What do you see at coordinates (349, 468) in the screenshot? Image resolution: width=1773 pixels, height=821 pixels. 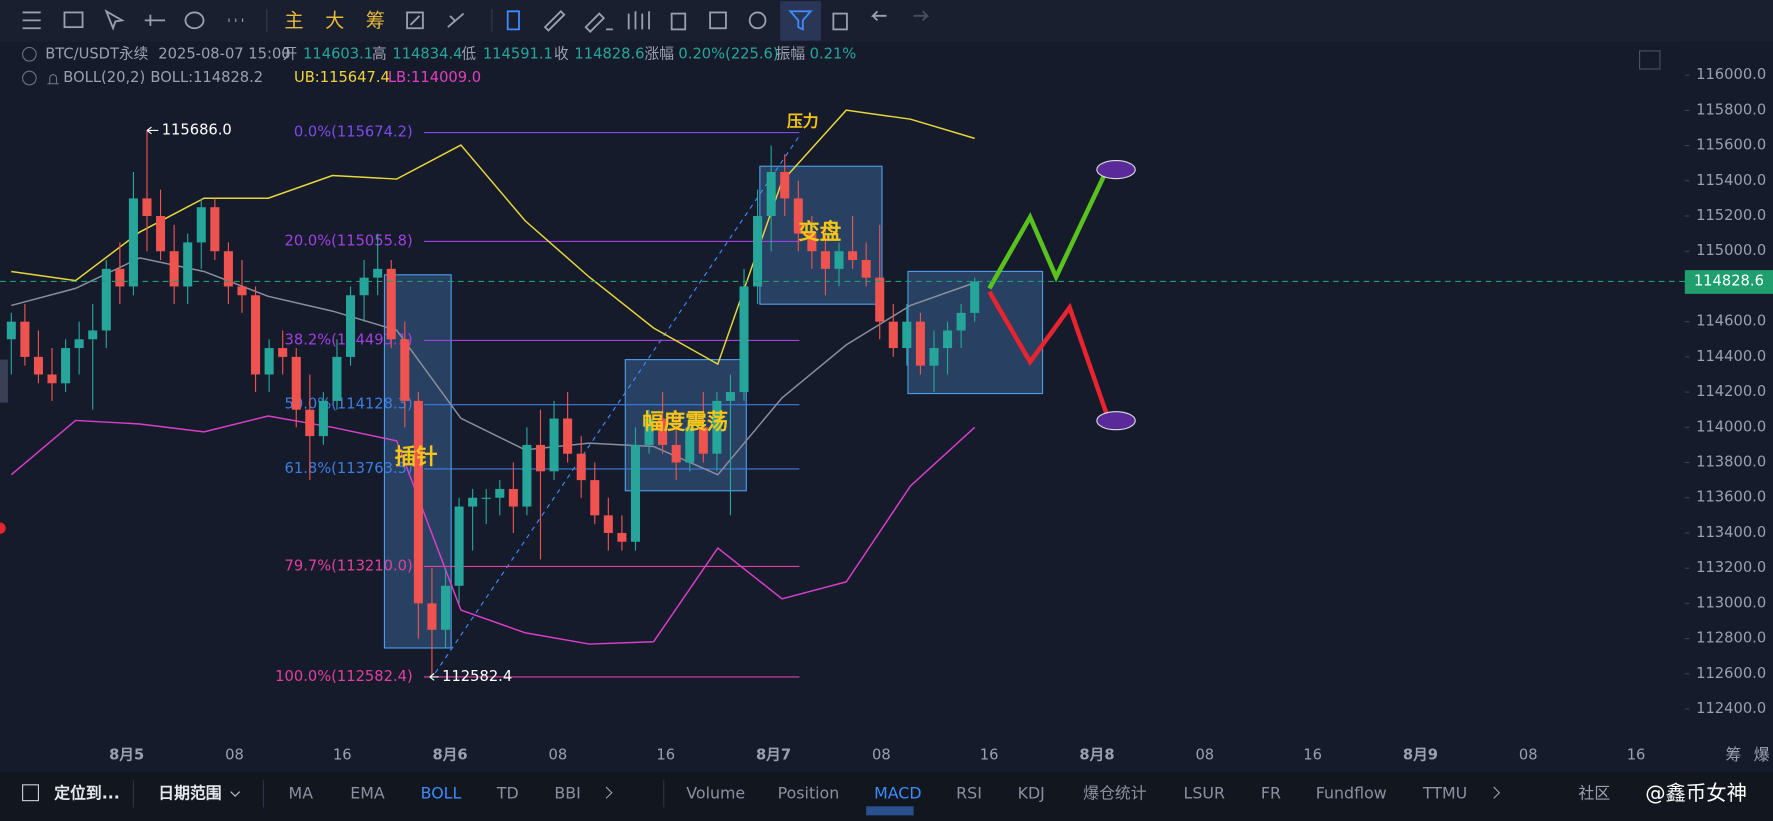 I see `fib-label: 61.8%(113763.5)` at bounding box center [349, 468].